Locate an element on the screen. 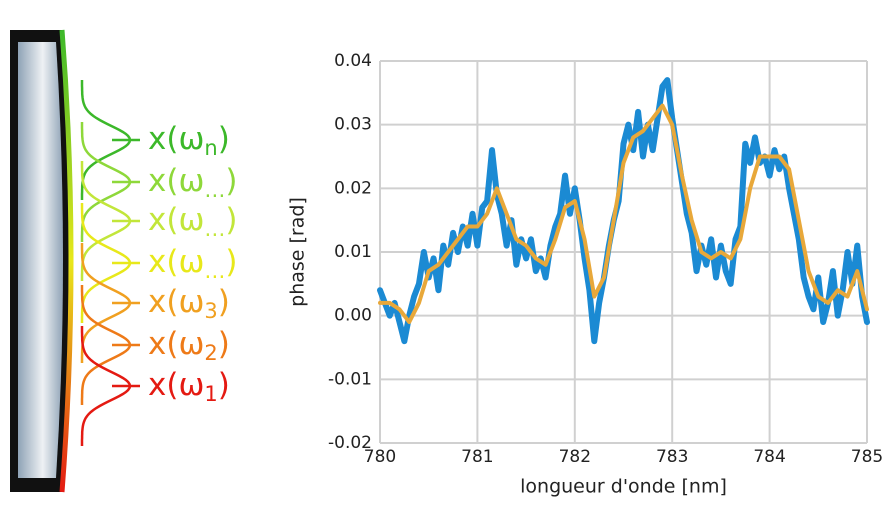  mirror-diagram is located at coordinates (47, 262).